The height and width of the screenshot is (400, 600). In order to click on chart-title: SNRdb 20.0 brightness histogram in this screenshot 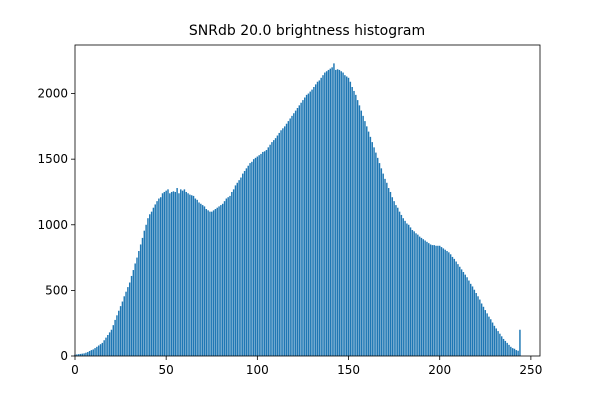, I will do `click(307, 31)`.